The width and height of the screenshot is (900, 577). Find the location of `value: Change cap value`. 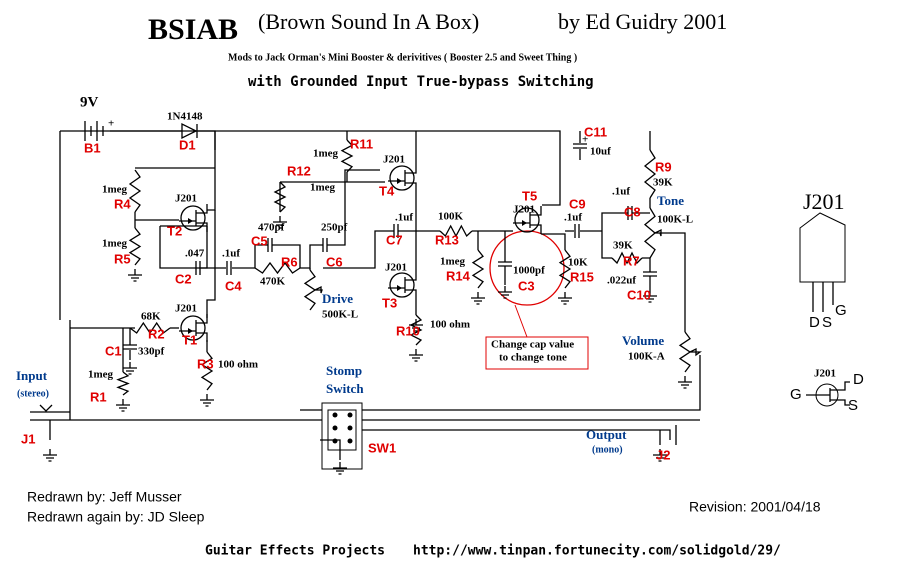

value: Change cap value is located at coordinates (532, 345).